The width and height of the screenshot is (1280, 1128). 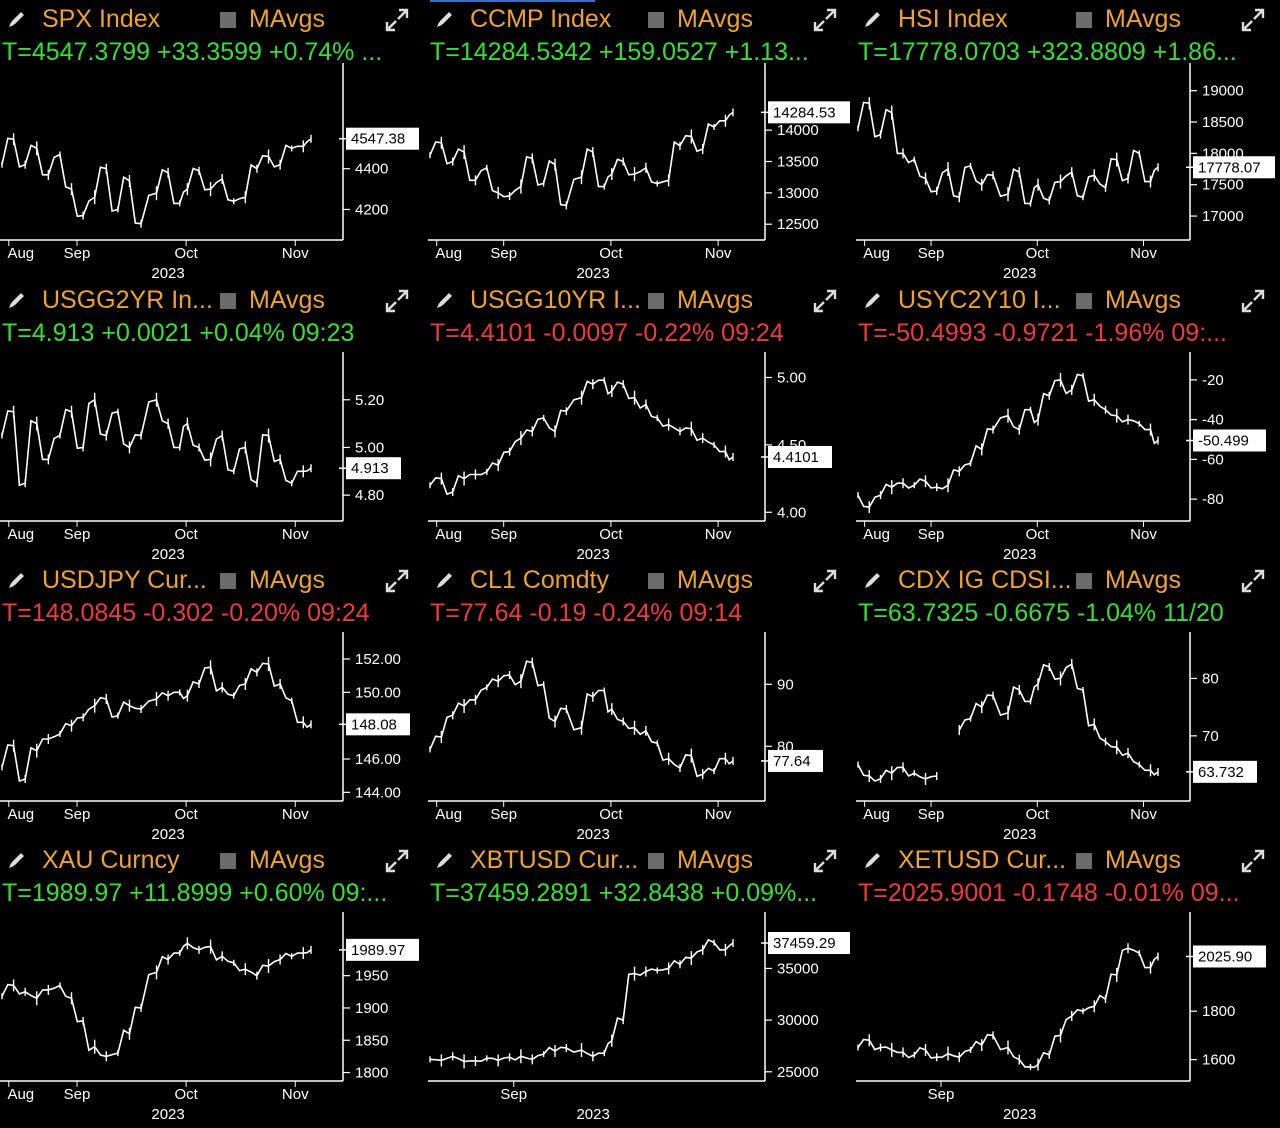 I want to click on y-tick-label: 17000, so click(x=1223, y=216).